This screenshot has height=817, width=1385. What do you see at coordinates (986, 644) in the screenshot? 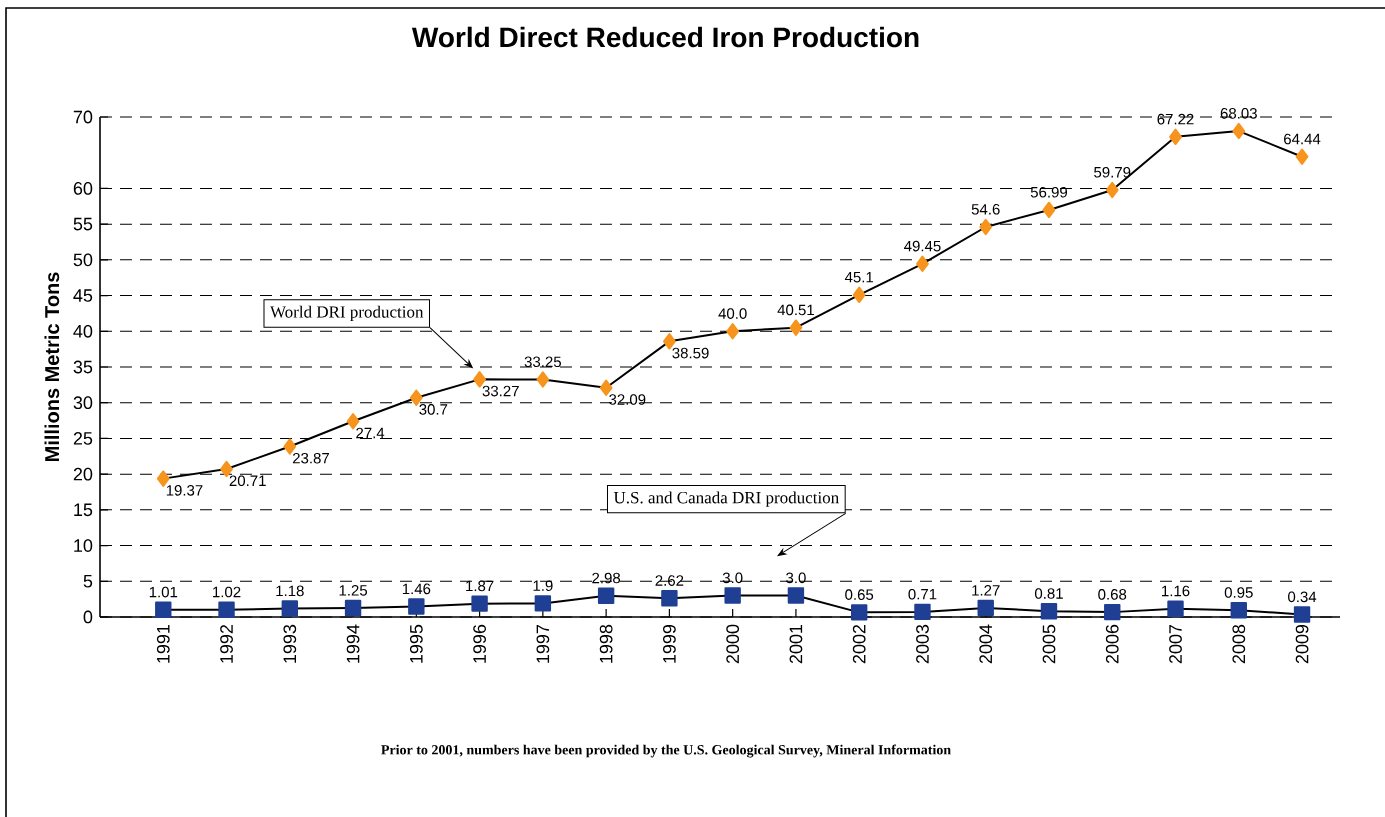
I see `x-tick-label: 2004` at bounding box center [986, 644].